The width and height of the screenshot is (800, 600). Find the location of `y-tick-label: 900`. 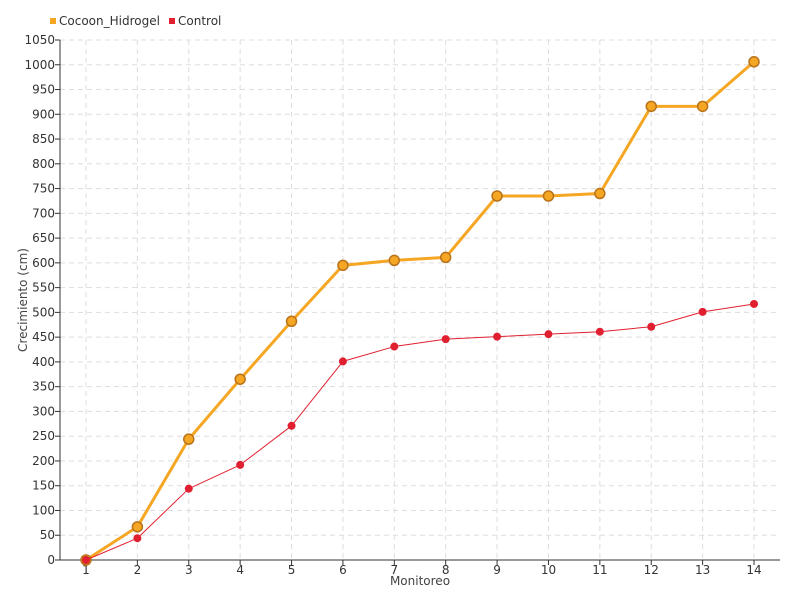

y-tick-label: 900 is located at coordinates (43, 114).